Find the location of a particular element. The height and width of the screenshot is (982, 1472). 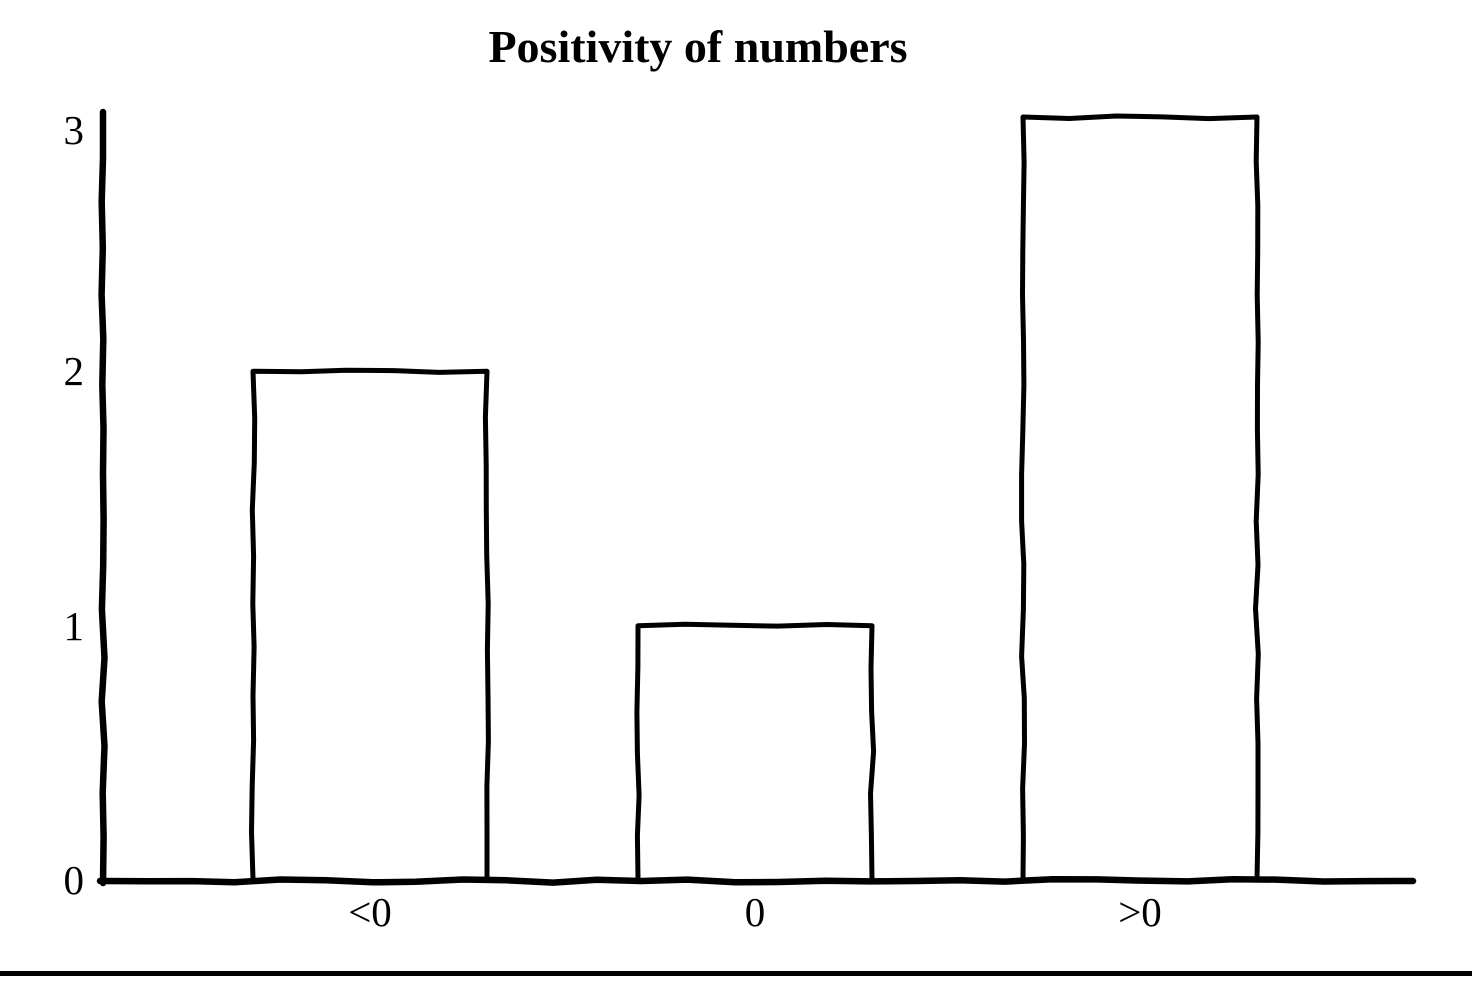

x-tick-label: >0 is located at coordinates (1140, 912).